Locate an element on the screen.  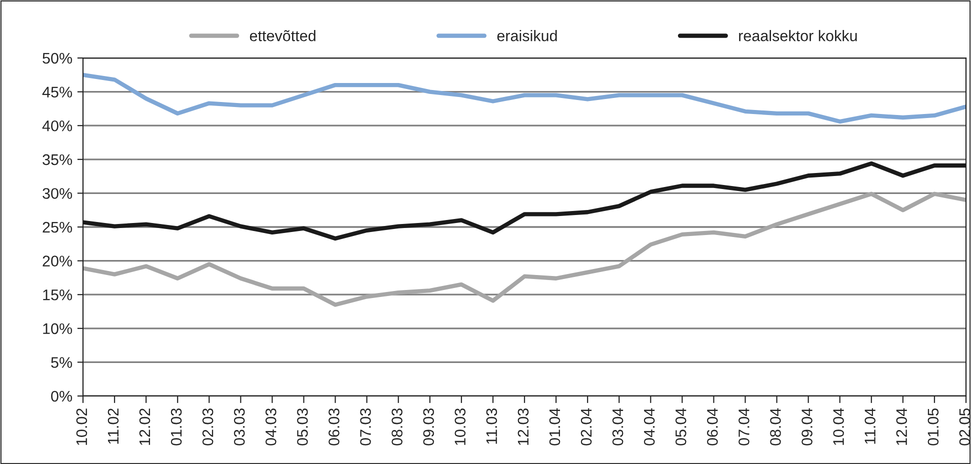
y-tick-label: 30% is located at coordinates (57, 193).